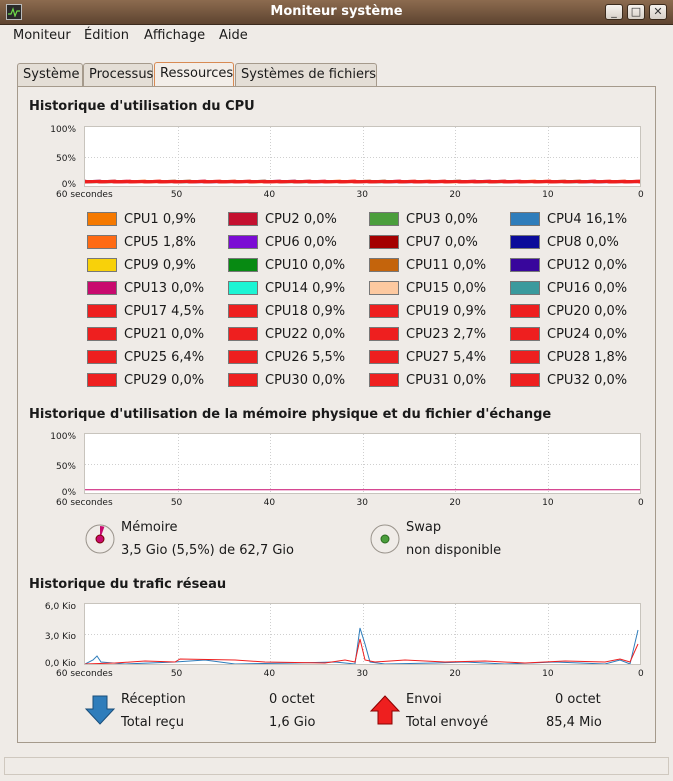 The height and width of the screenshot is (781, 673). What do you see at coordinates (179, 242) in the screenshot?
I see `cpu-percentage: 1,8%` at bounding box center [179, 242].